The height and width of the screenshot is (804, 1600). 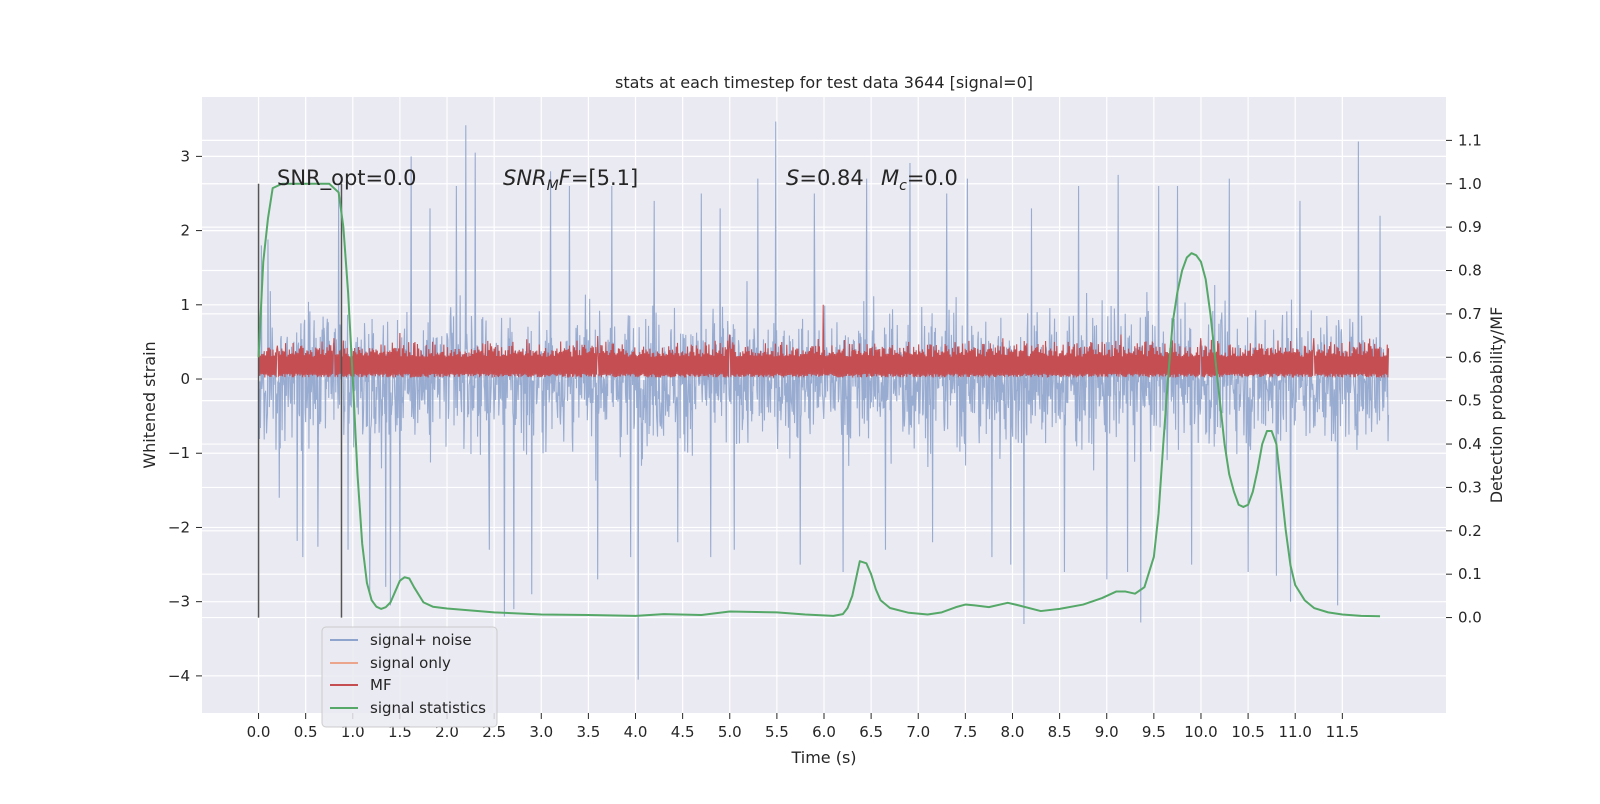 What do you see at coordinates (903, 186) in the screenshot?
I see `annotation-mc-sub: c` at bounding box center [903, 186].